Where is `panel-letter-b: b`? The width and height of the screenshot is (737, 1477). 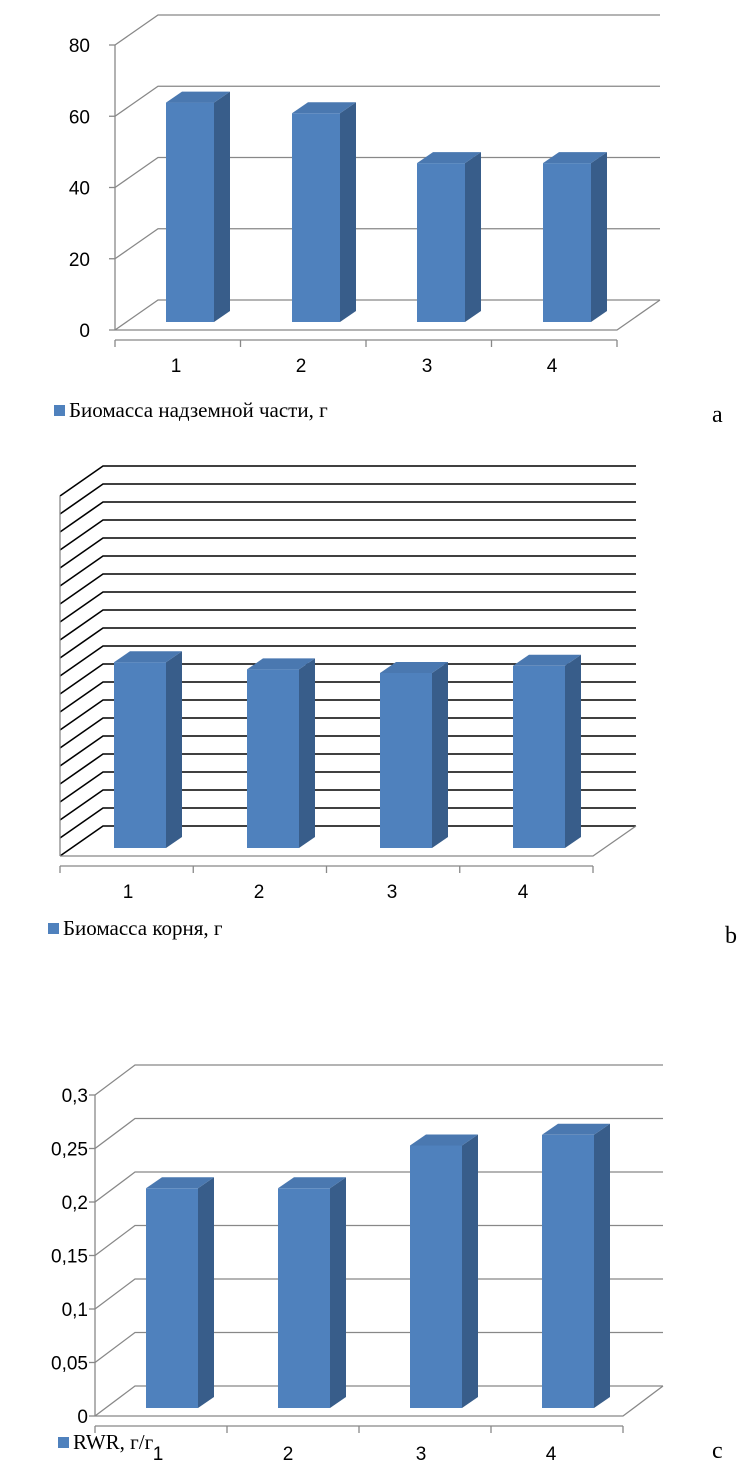 panel-letter-b: b is located at coordinates (731, 936).